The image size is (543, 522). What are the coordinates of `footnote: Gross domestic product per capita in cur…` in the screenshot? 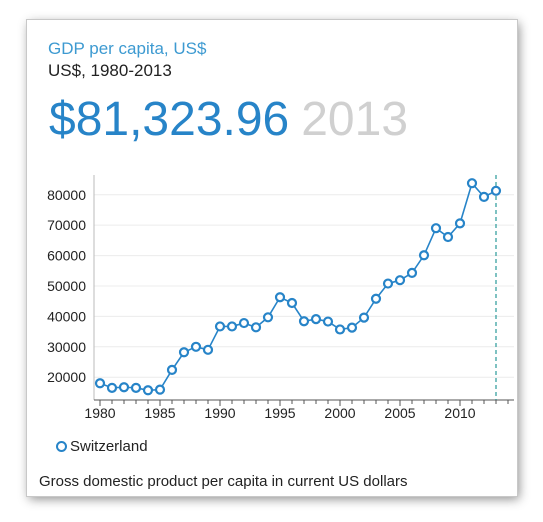 It's located at (223, 481).